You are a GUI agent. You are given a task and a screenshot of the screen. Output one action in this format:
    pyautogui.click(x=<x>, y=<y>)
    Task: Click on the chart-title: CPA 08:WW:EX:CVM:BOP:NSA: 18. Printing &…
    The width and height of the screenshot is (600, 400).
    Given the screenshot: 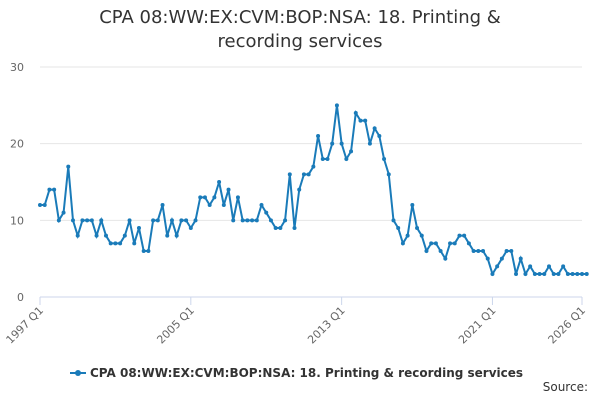 What is the action you would take?
    pyautogui.click(x=300, y=29)
    